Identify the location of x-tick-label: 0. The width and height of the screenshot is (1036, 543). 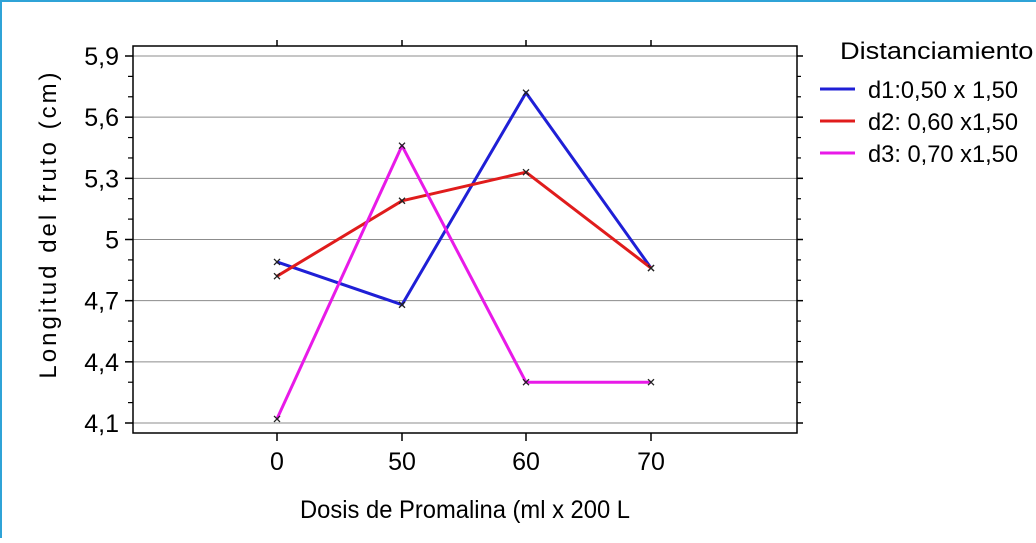
(277, 462).